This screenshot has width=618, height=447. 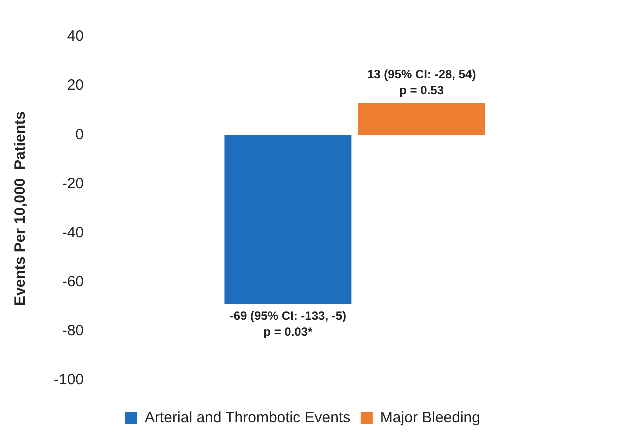 I want to click on y-tick-label: -40, so click(x=73, y=233).